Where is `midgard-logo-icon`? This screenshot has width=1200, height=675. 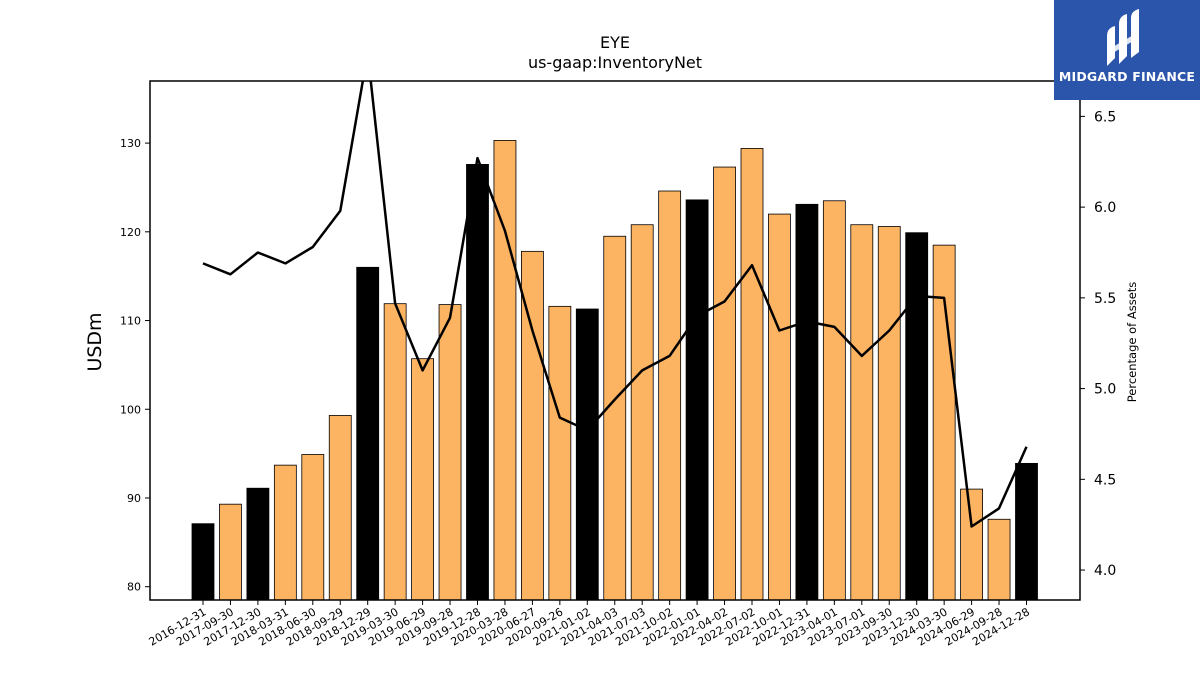 midgard-logo-icon is located at coordinates (1123, 37).